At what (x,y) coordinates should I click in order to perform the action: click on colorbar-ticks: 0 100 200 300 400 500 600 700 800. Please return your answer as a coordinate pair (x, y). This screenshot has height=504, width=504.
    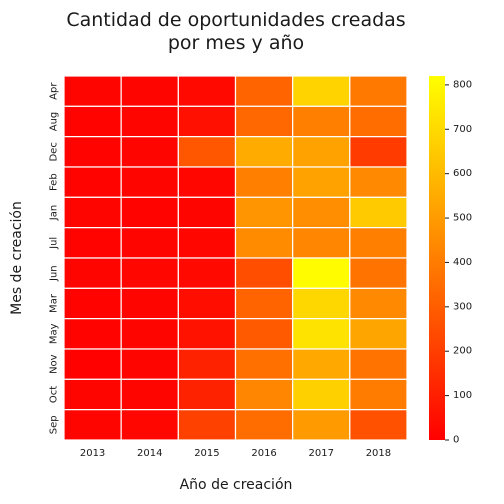
    Looking at the image, I should click on (458, 262).